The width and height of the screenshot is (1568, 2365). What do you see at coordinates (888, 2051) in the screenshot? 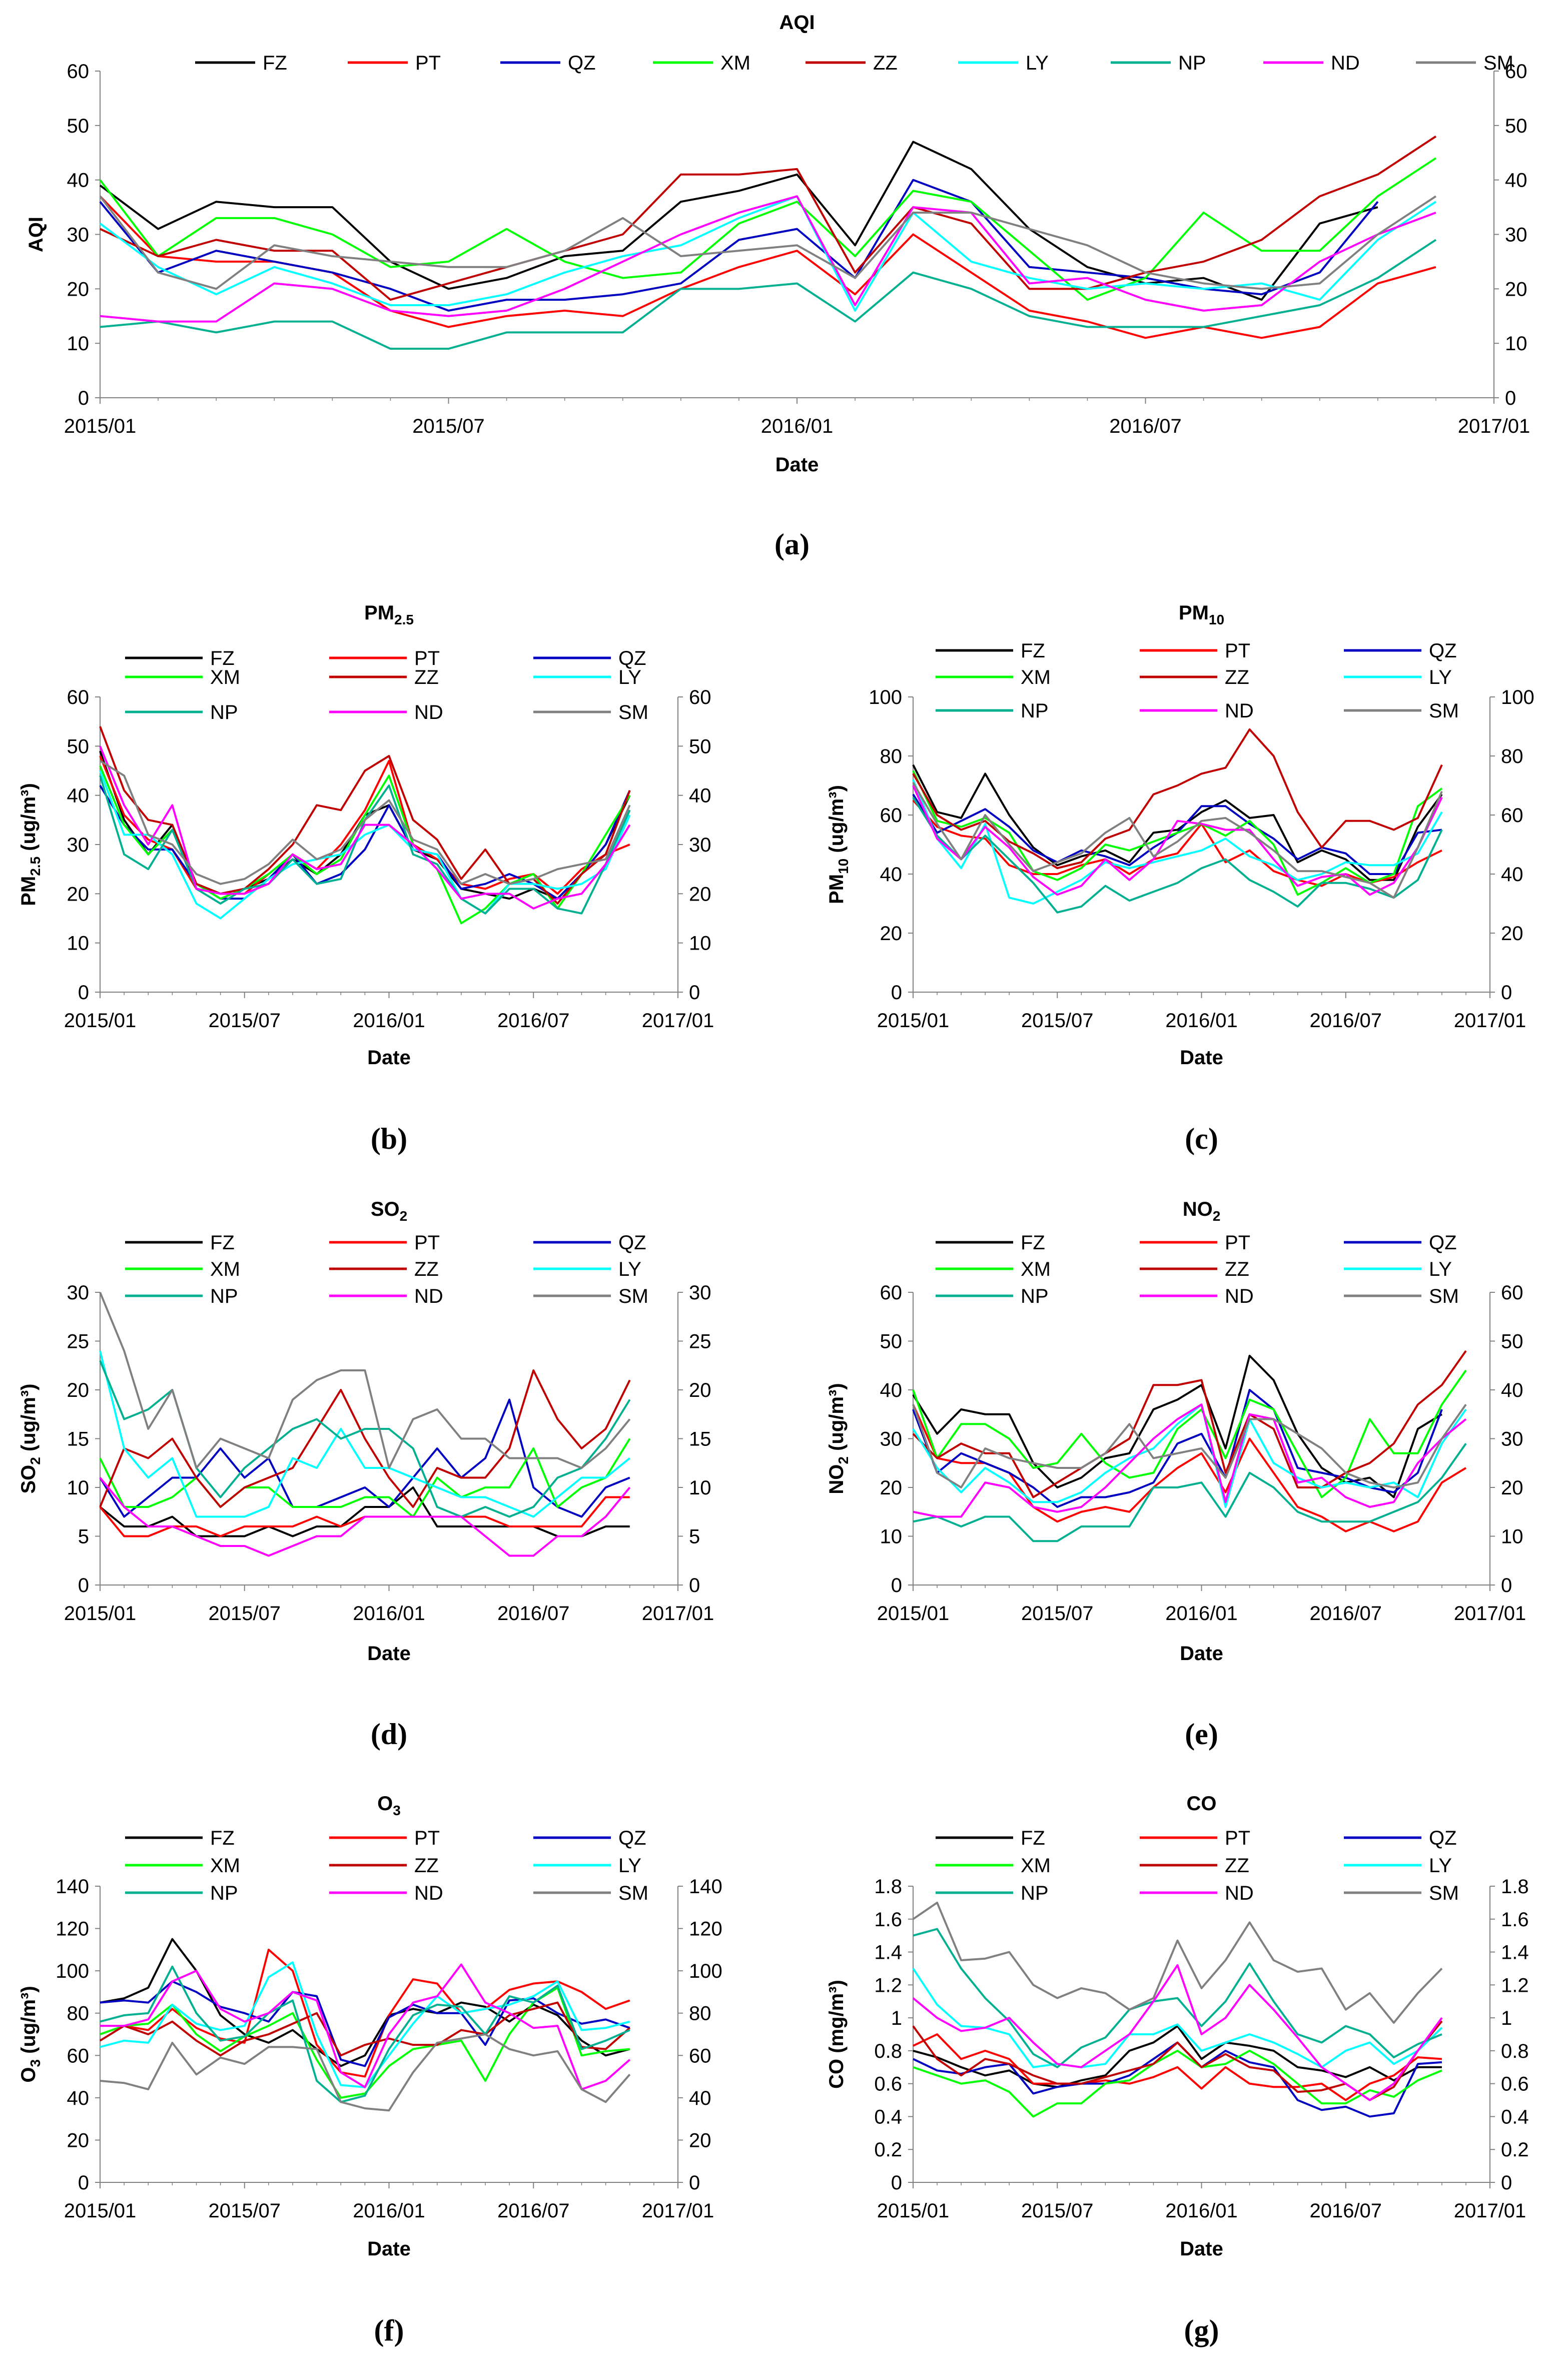
I see `y-tick-label-left: 0.8` at bounding box center [888, 2051].